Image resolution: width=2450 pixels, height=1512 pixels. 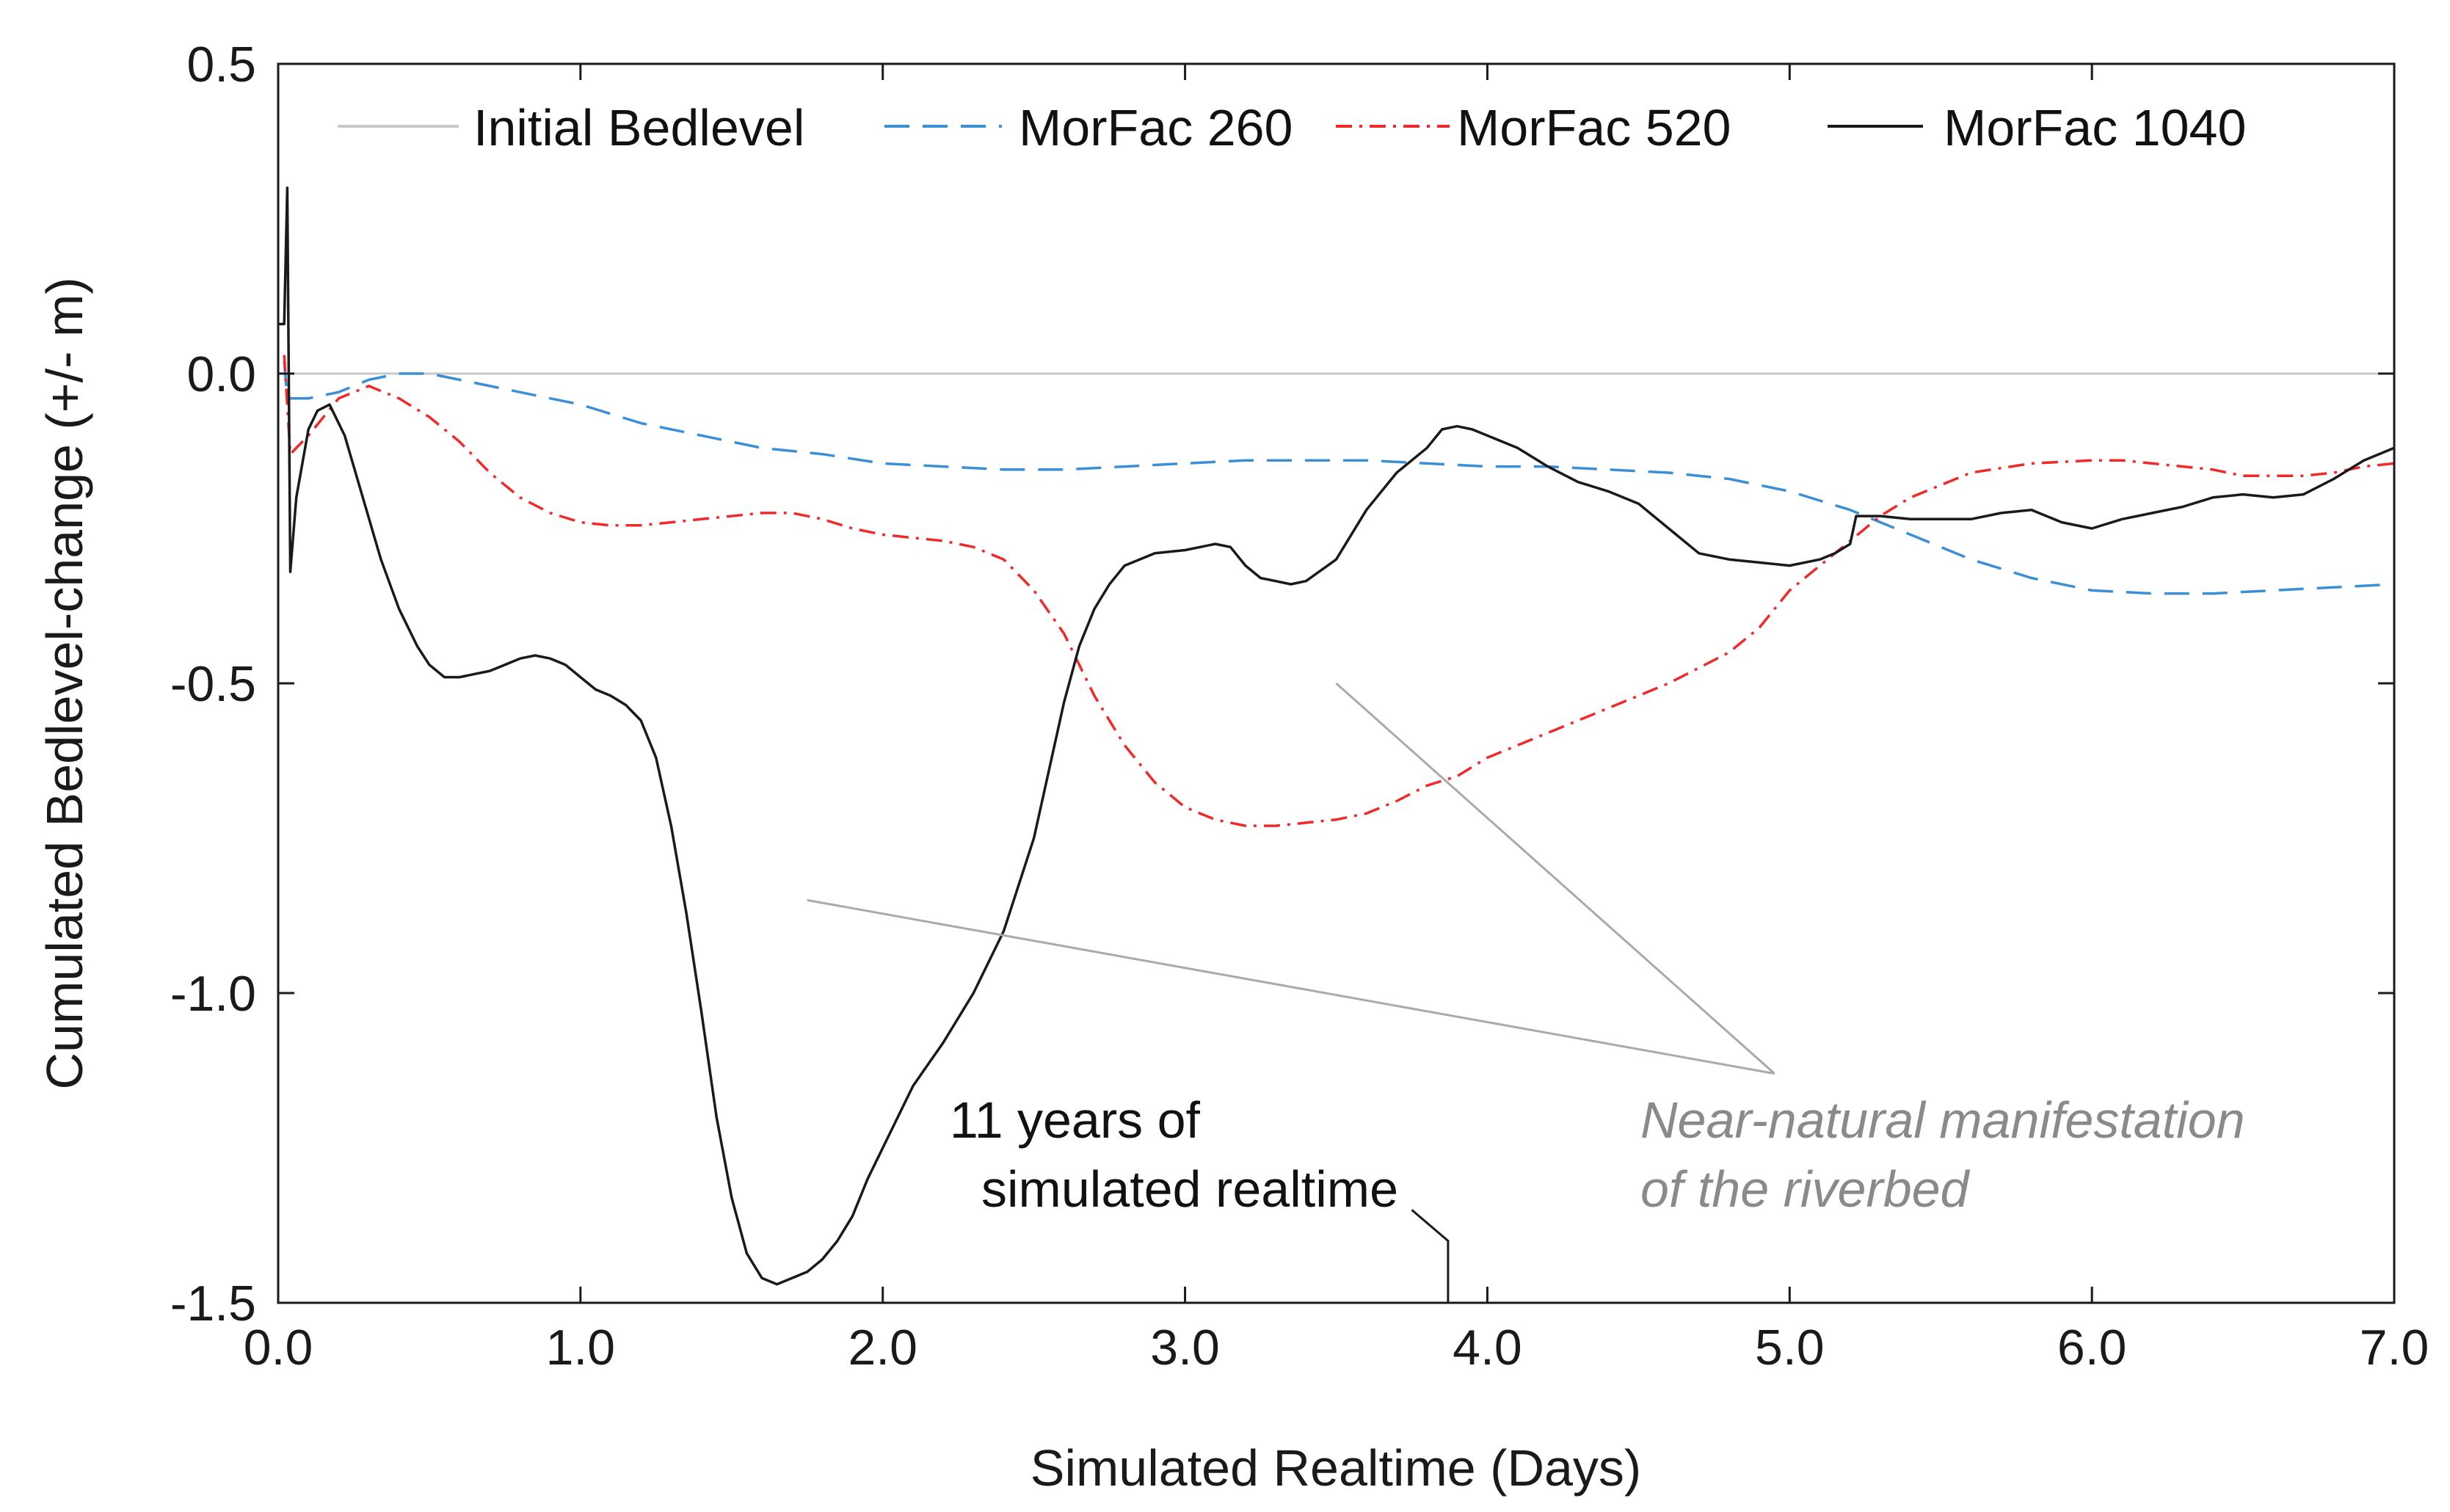 I want to click on legend-label-initial-bedlevel: Initial Bedlevel, so click(x=638, y=127).